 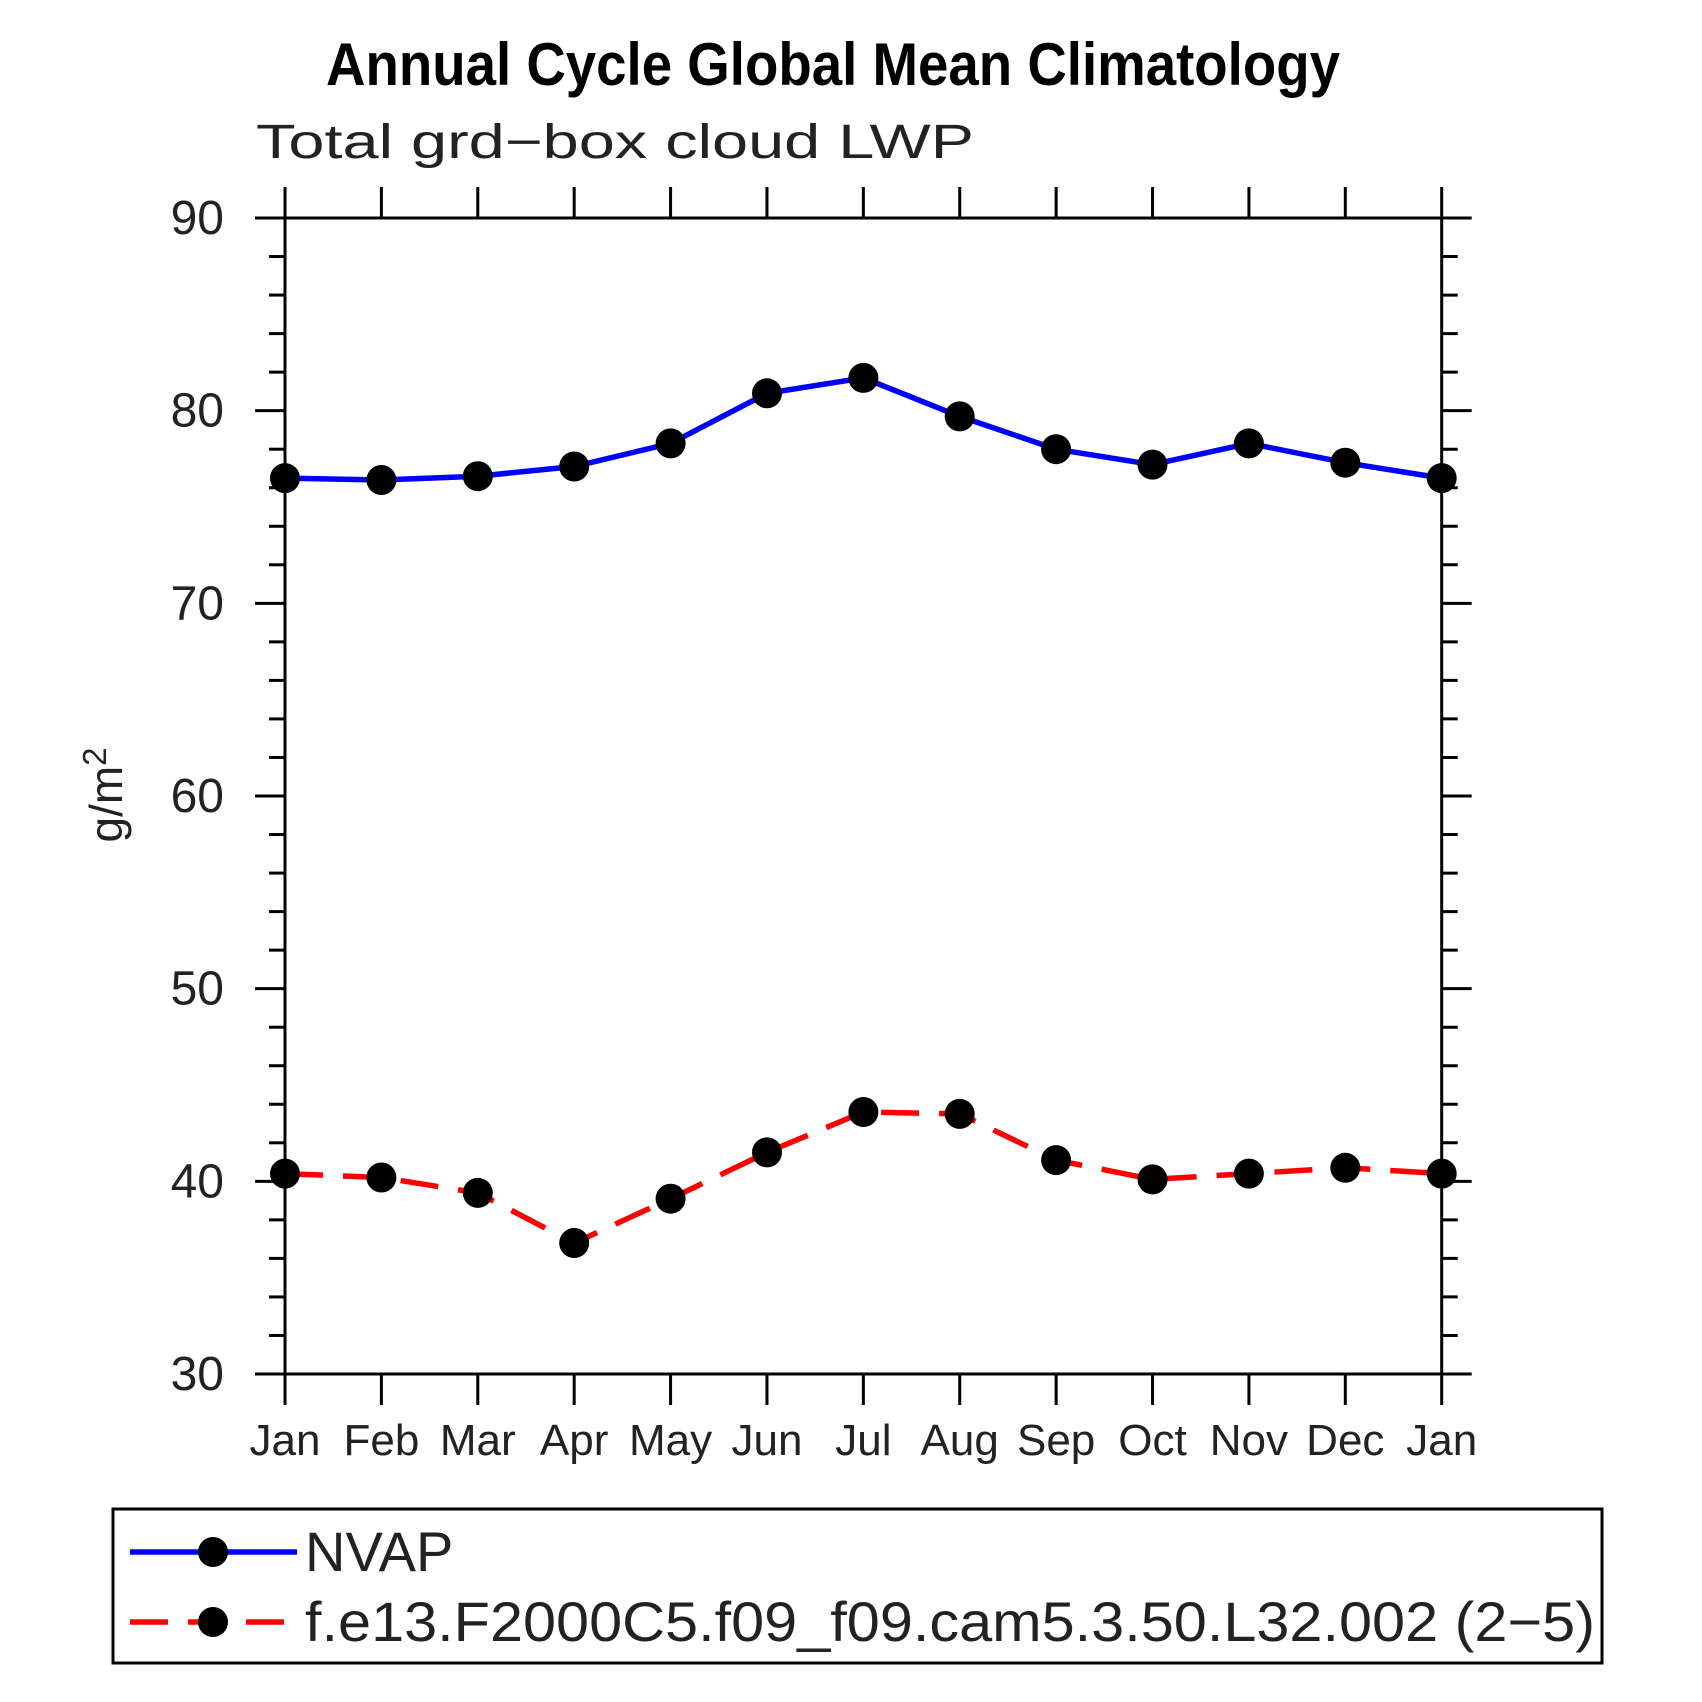 What do you see at coordinates (197, 218) in the screenshot?
I see `y-tick-label: 90` at bounding box center [197, 218].